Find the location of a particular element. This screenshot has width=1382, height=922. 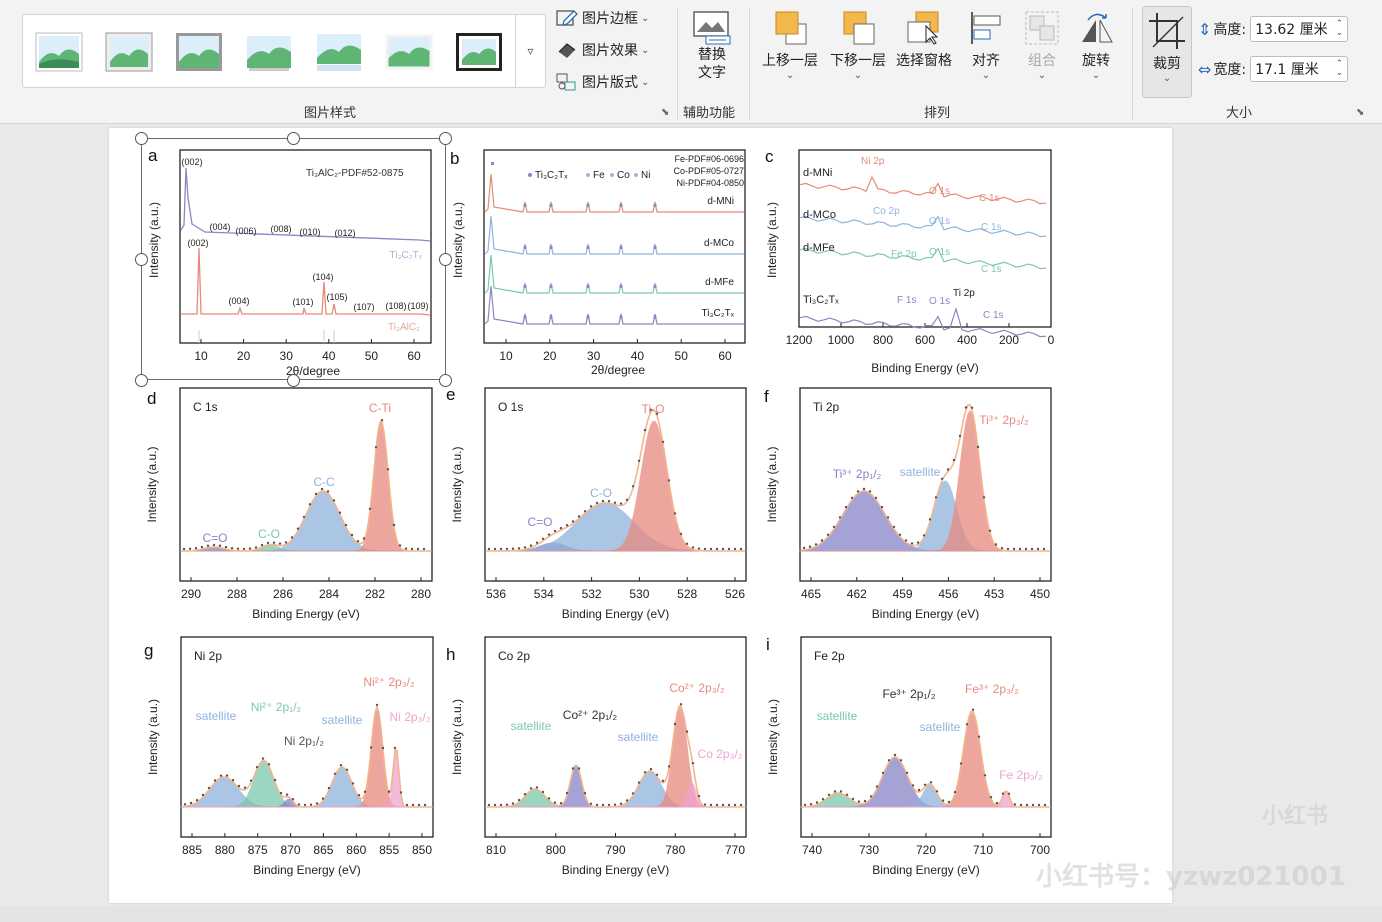

resize-handle-bottom is located at coordinates (293, 380).